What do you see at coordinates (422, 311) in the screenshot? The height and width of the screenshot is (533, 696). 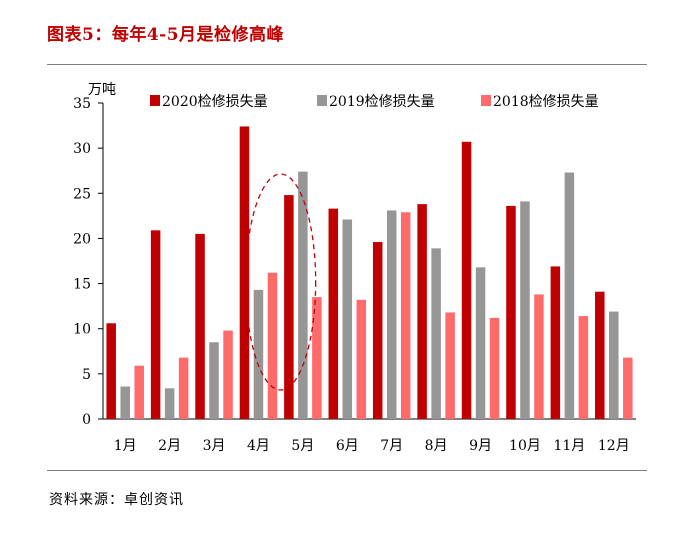 I see `bar-8月-2020检修损失量` at bounding box center [422, 311].